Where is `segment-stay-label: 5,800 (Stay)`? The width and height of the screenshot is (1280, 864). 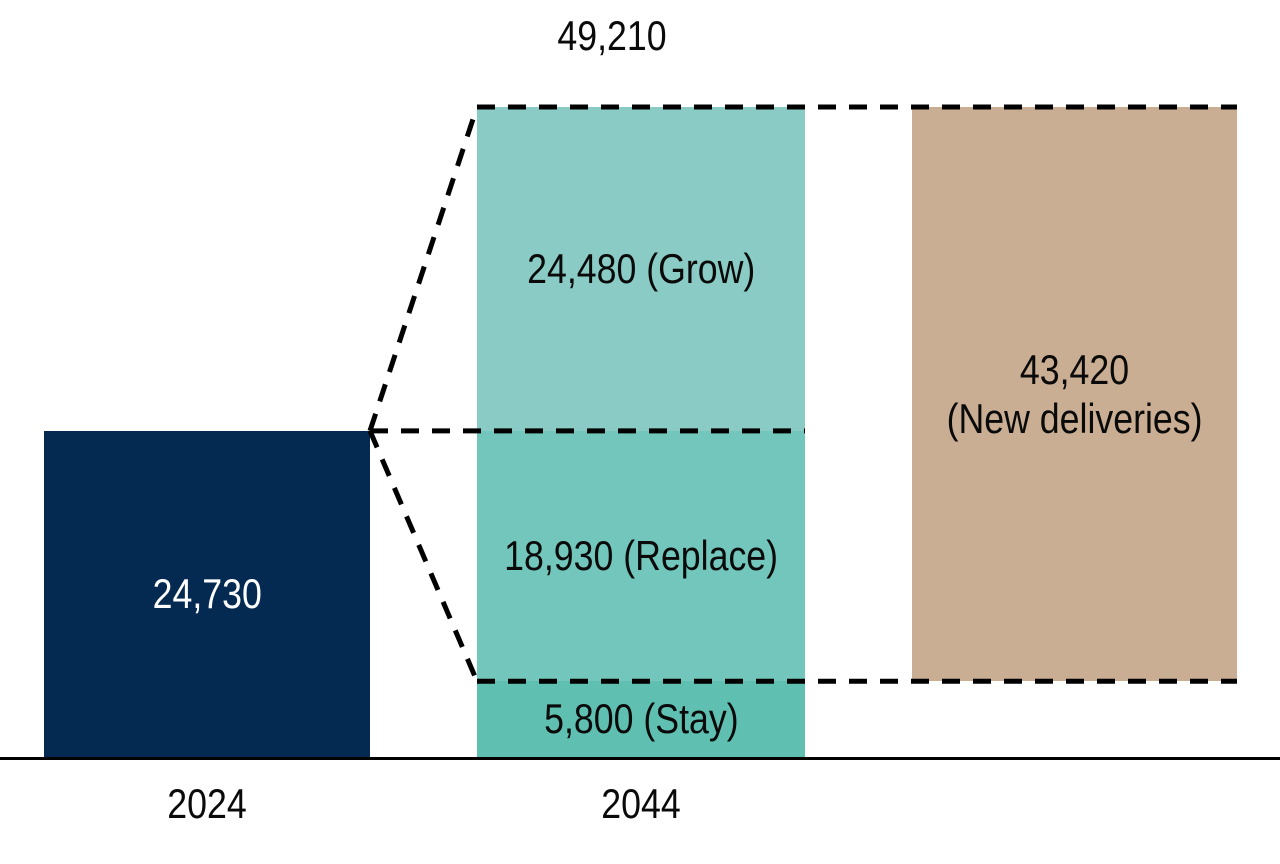 segment-stay-label: 5,800 (Stay) is located at coordinates (641, 719).